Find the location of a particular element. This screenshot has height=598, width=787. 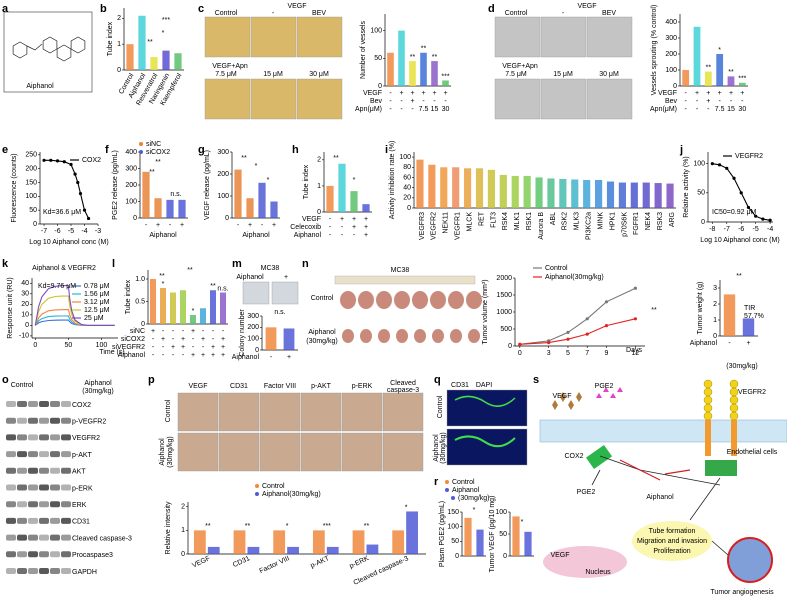

row-mark: 30 is located at coordinates (446, 109).